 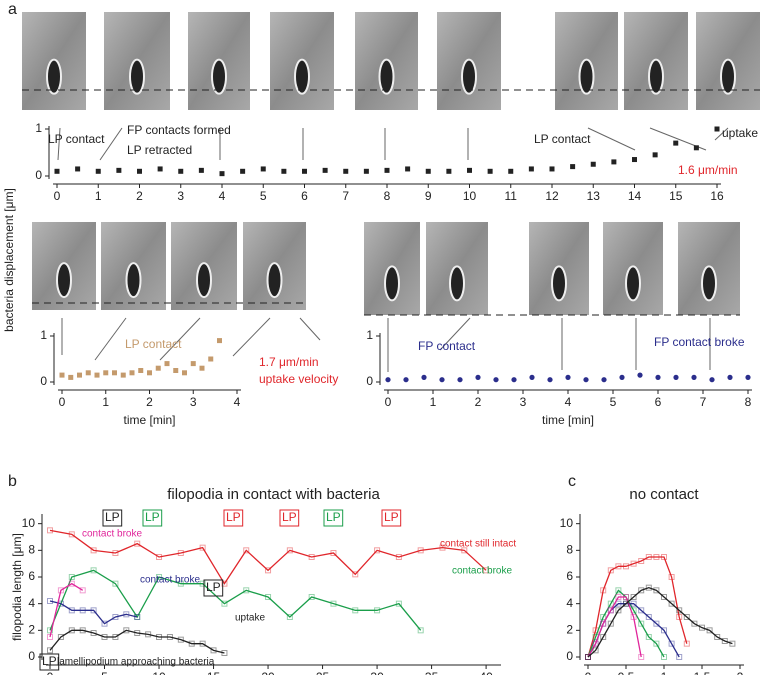 I want to click on y-tick-label: 10, so click(x=567, y=523).